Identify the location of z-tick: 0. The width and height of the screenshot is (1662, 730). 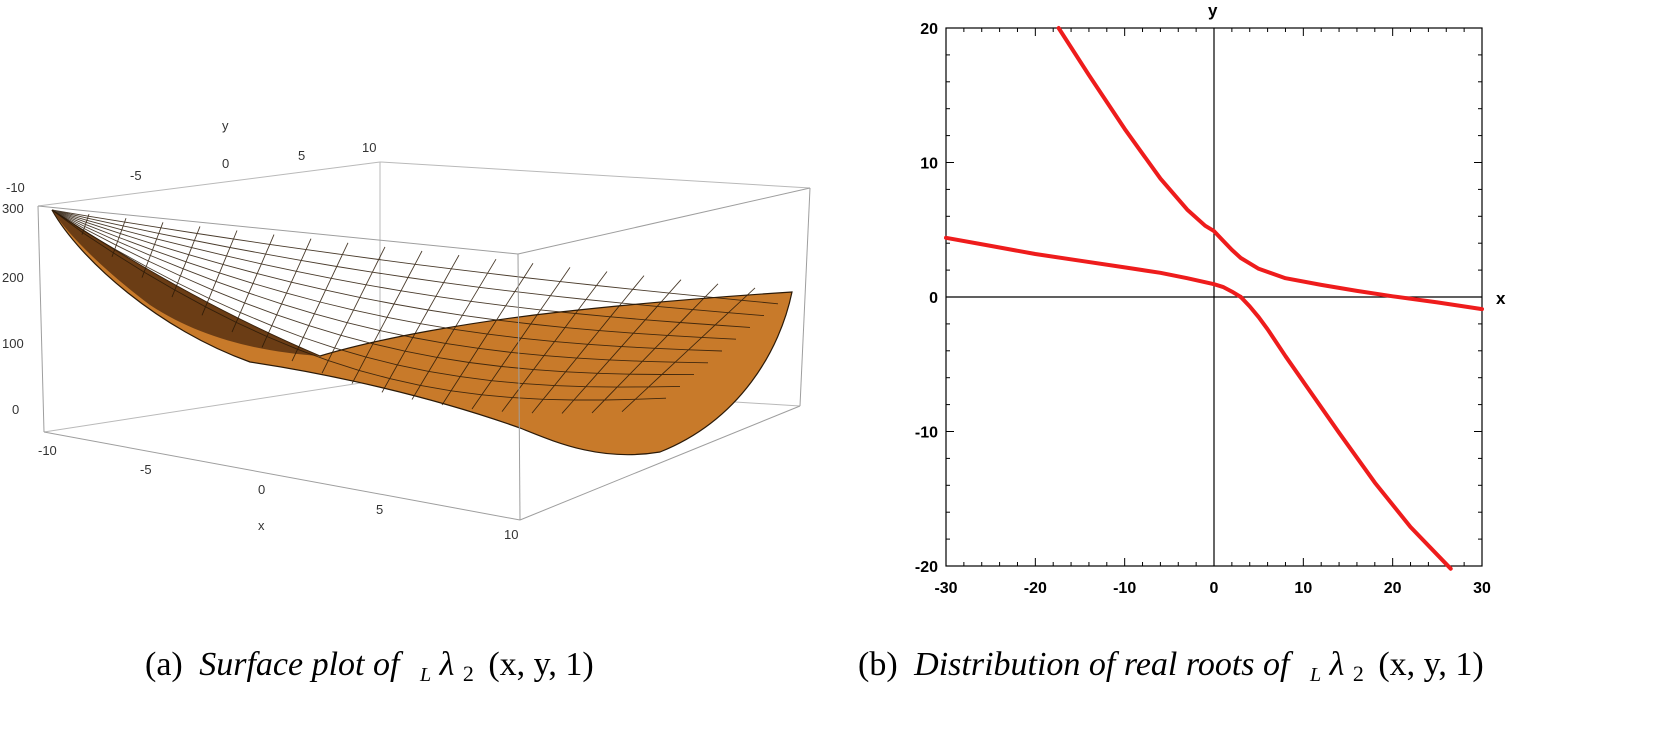
(15, 409).